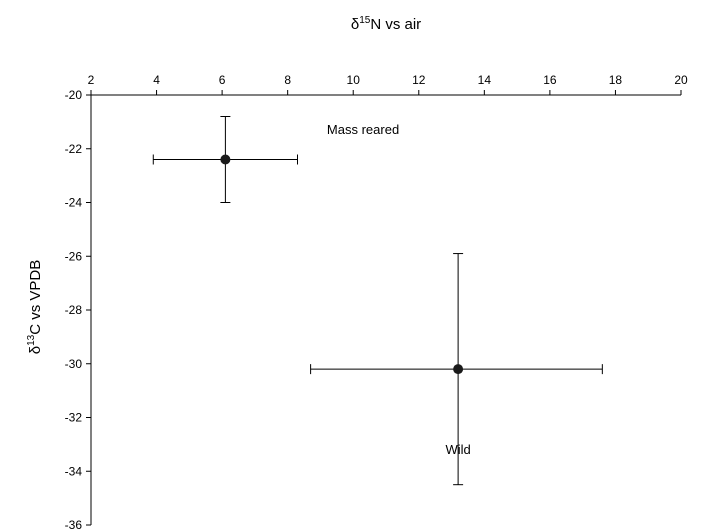  I want to click on y-axis-title: δ13C vs VPDB, so click(35, 307).